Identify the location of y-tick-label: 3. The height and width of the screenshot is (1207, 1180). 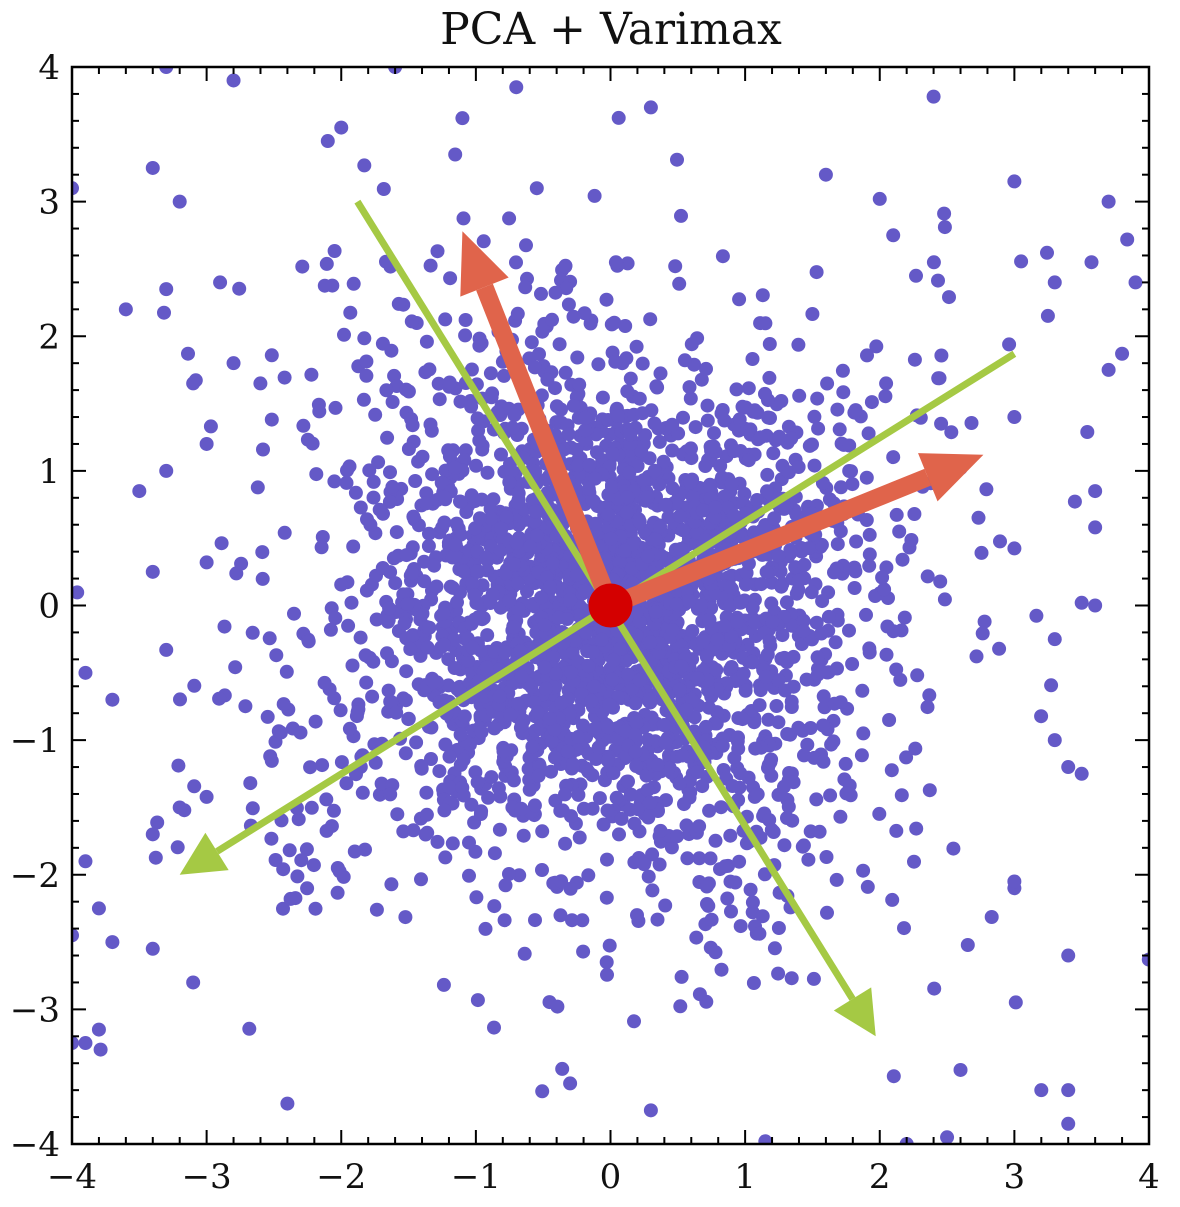
(49, 203).